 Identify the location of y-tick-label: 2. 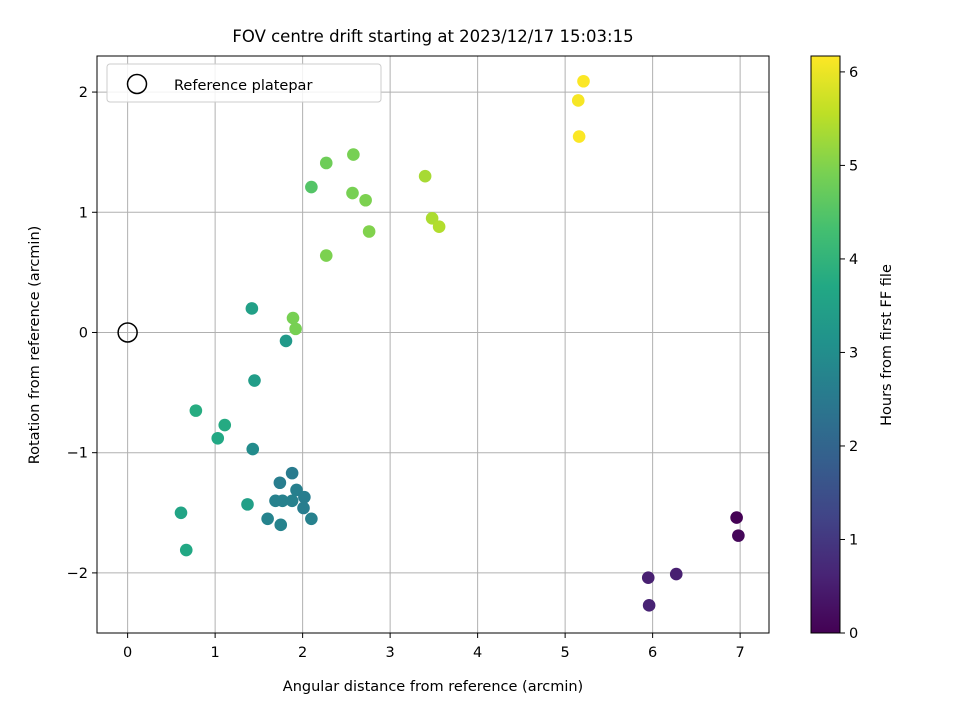
(83, 93).